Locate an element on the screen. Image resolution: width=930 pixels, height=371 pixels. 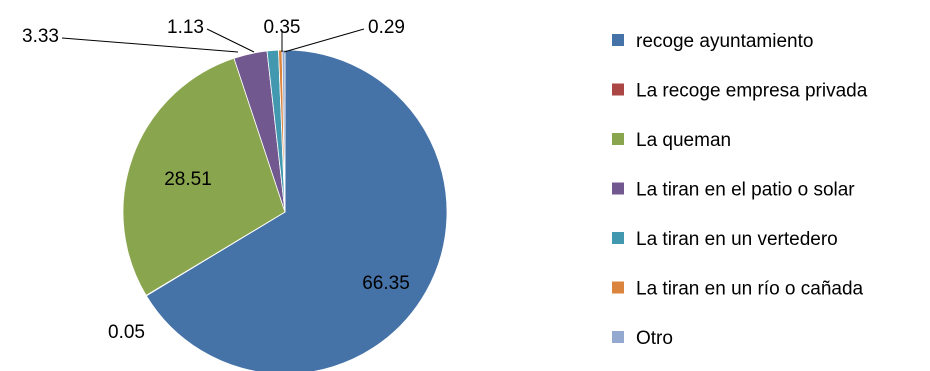
legend-label: La tiran en un vertedero is located at coordinates (737, 239).